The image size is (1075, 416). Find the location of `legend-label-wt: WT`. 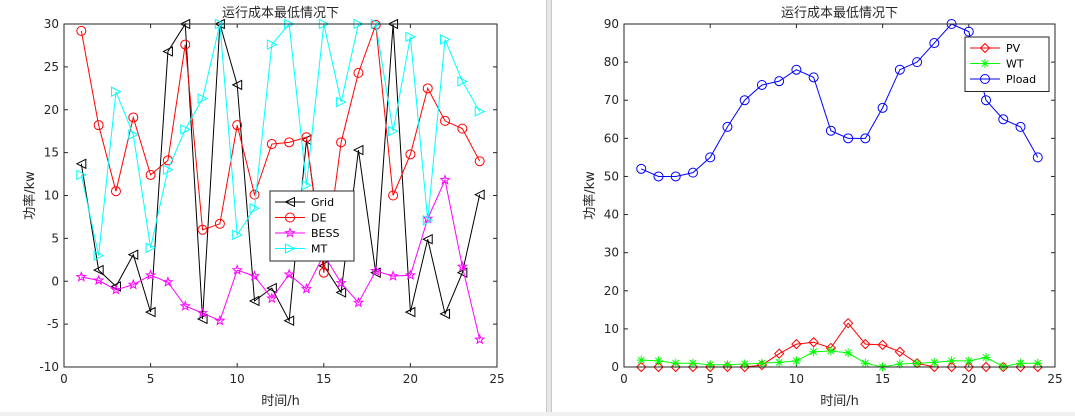

legend-label-wt: WT is located at coordinates (1015, 64).